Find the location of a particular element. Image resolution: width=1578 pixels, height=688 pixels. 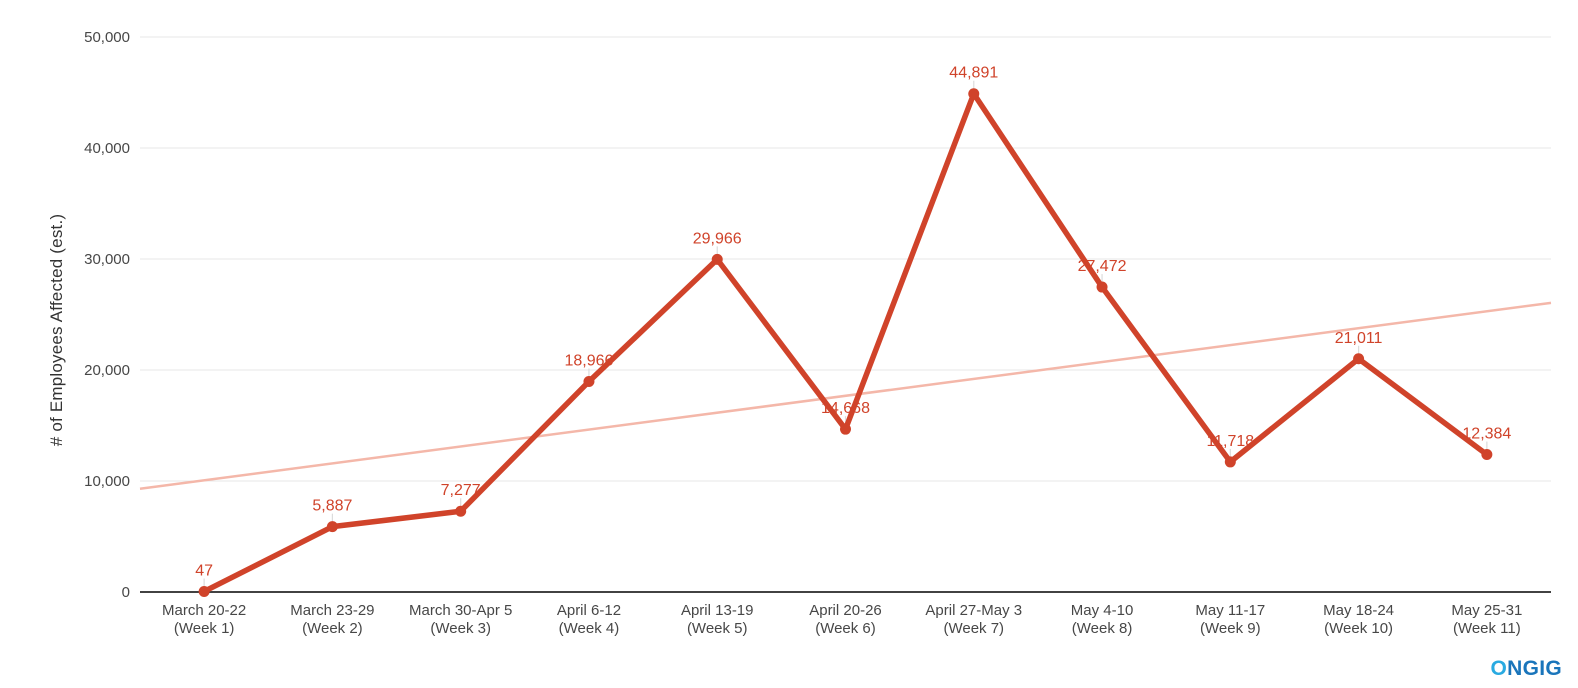

y-tick-label: 10,000 is located at coordinates (107, 481).